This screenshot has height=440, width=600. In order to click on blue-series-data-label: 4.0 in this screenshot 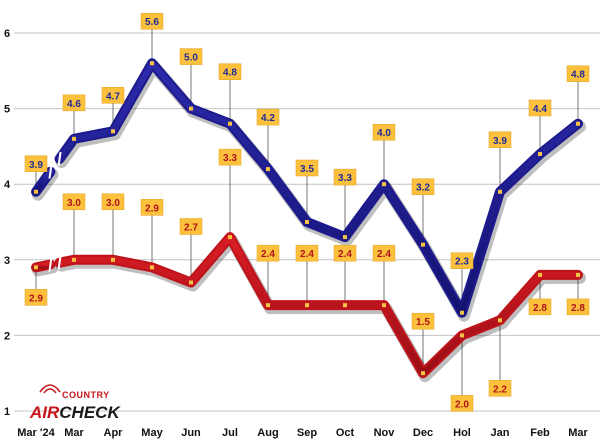, I will do `click(384, 133)`.